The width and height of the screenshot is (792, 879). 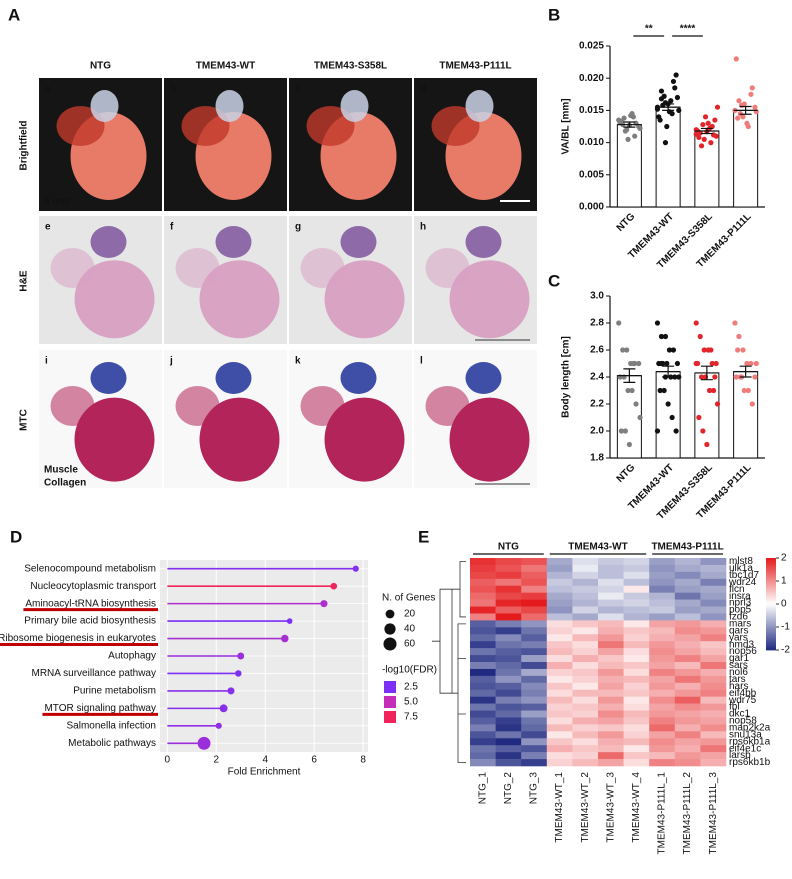 What do you see at coordinates (239, 299) in the screenshot?
I see `ventricle` at bounding box center [239, 299].